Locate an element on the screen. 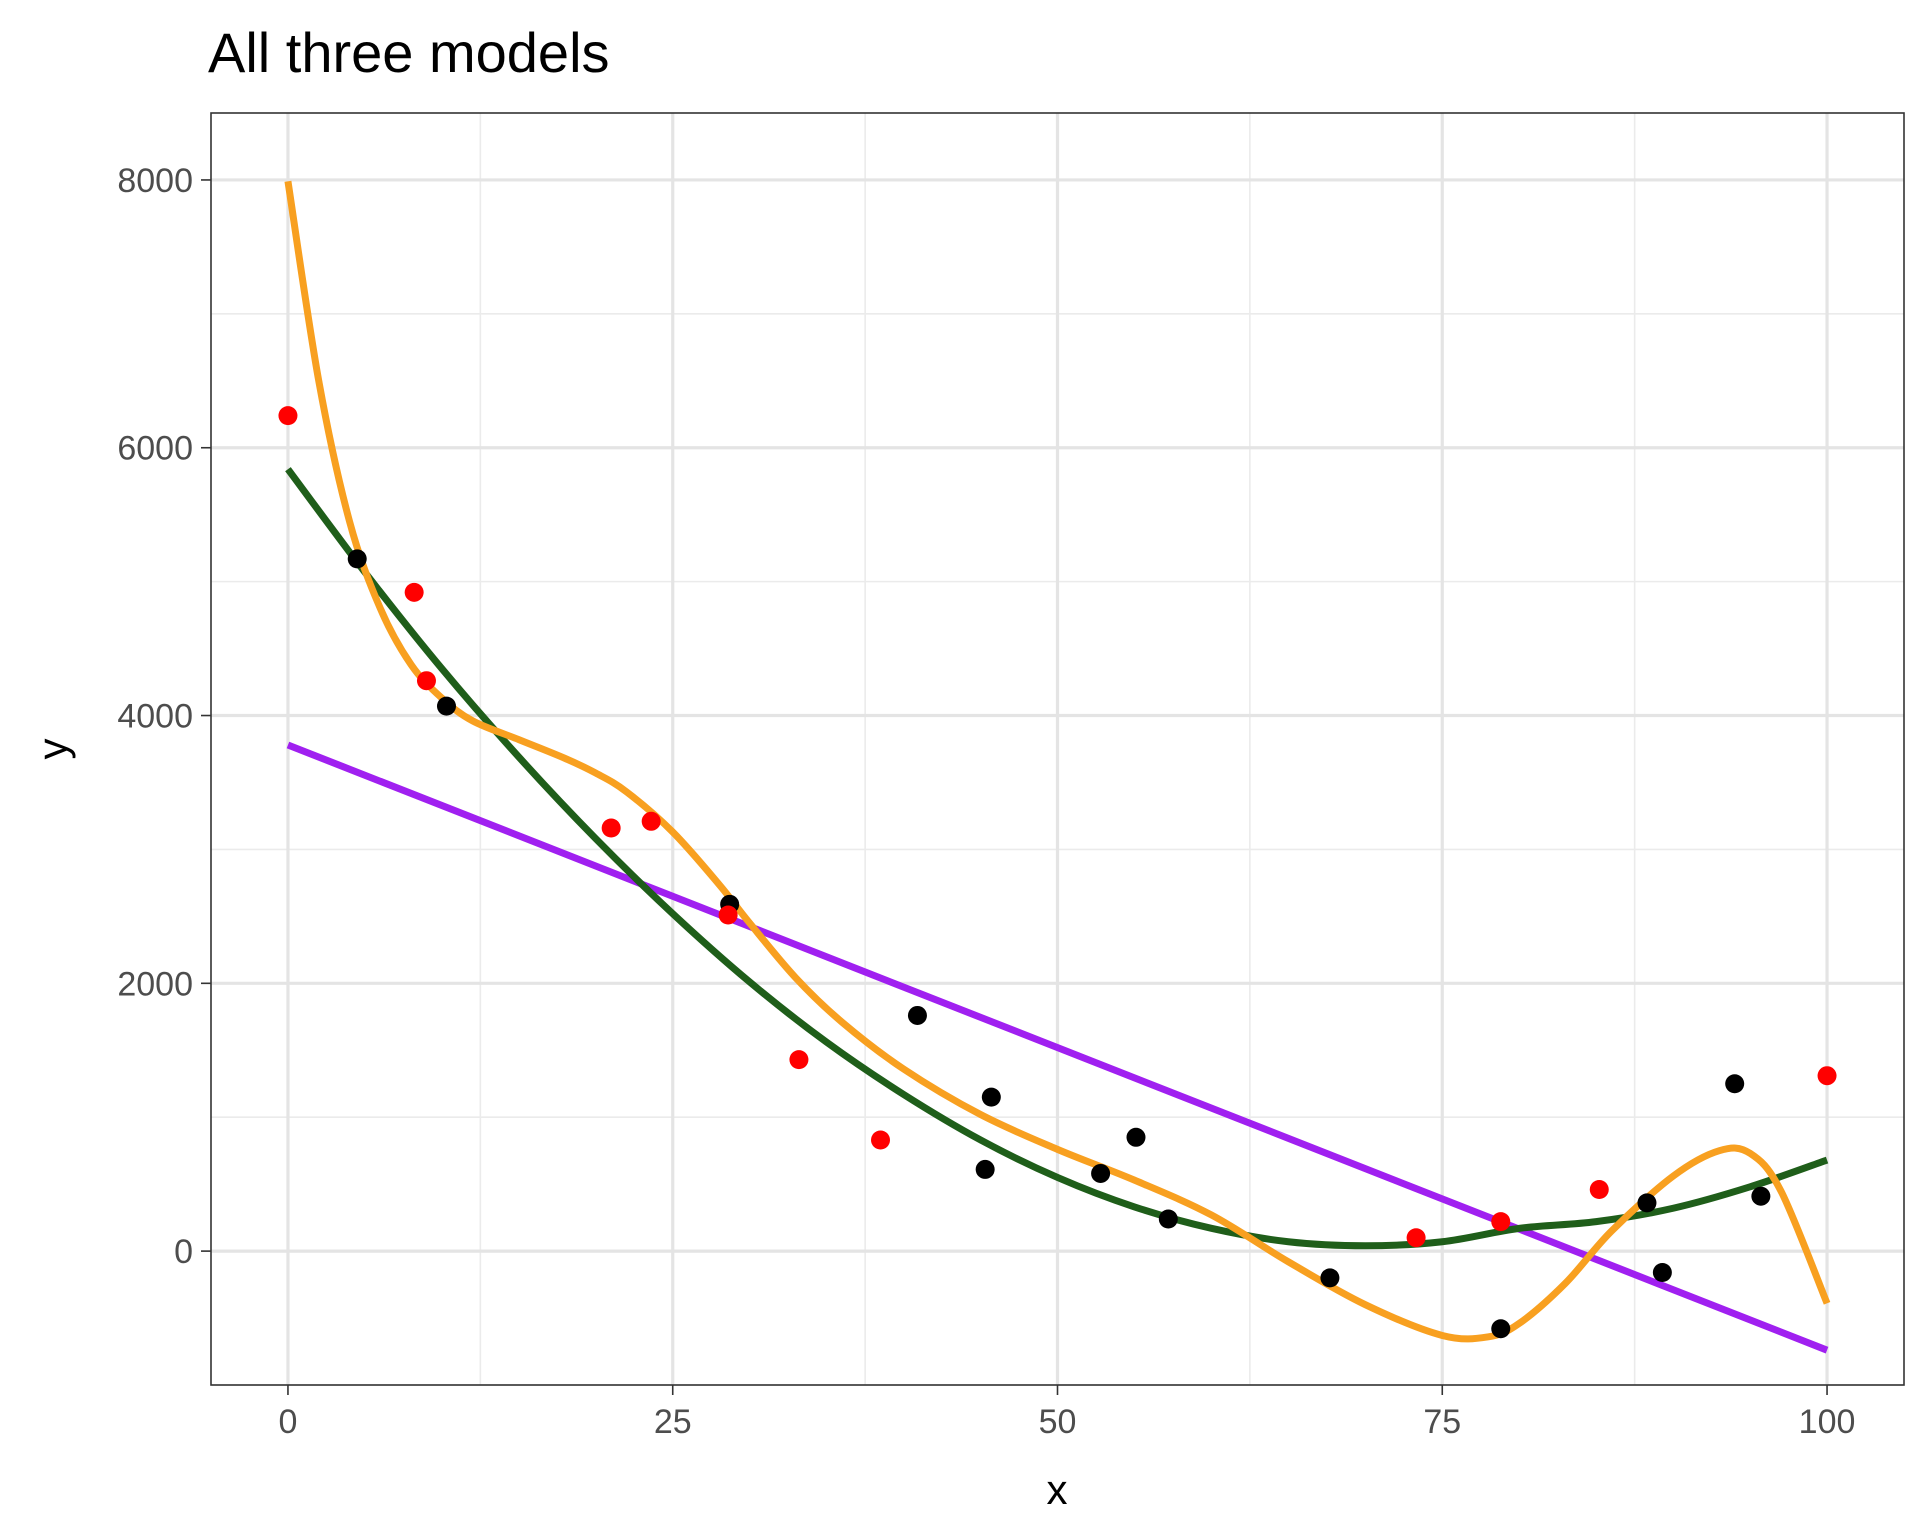  y-tick-label: 6000 is located at coordinates (155, 449).